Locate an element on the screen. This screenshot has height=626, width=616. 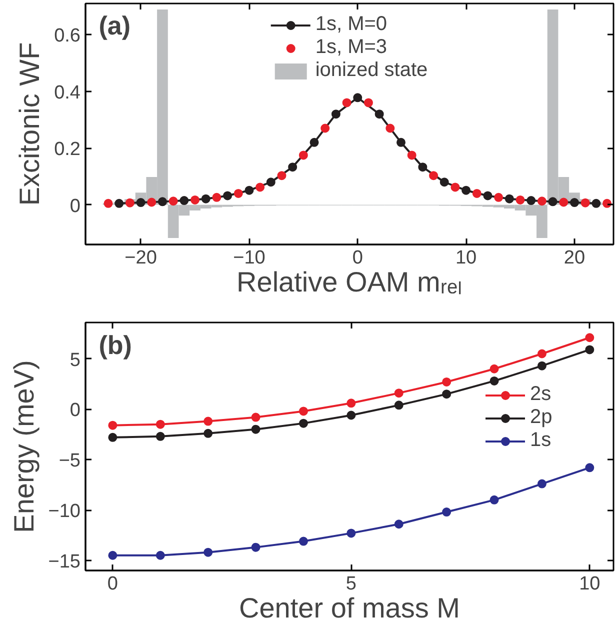
y-tick-label: −10 is located at coordinates (64, 511).